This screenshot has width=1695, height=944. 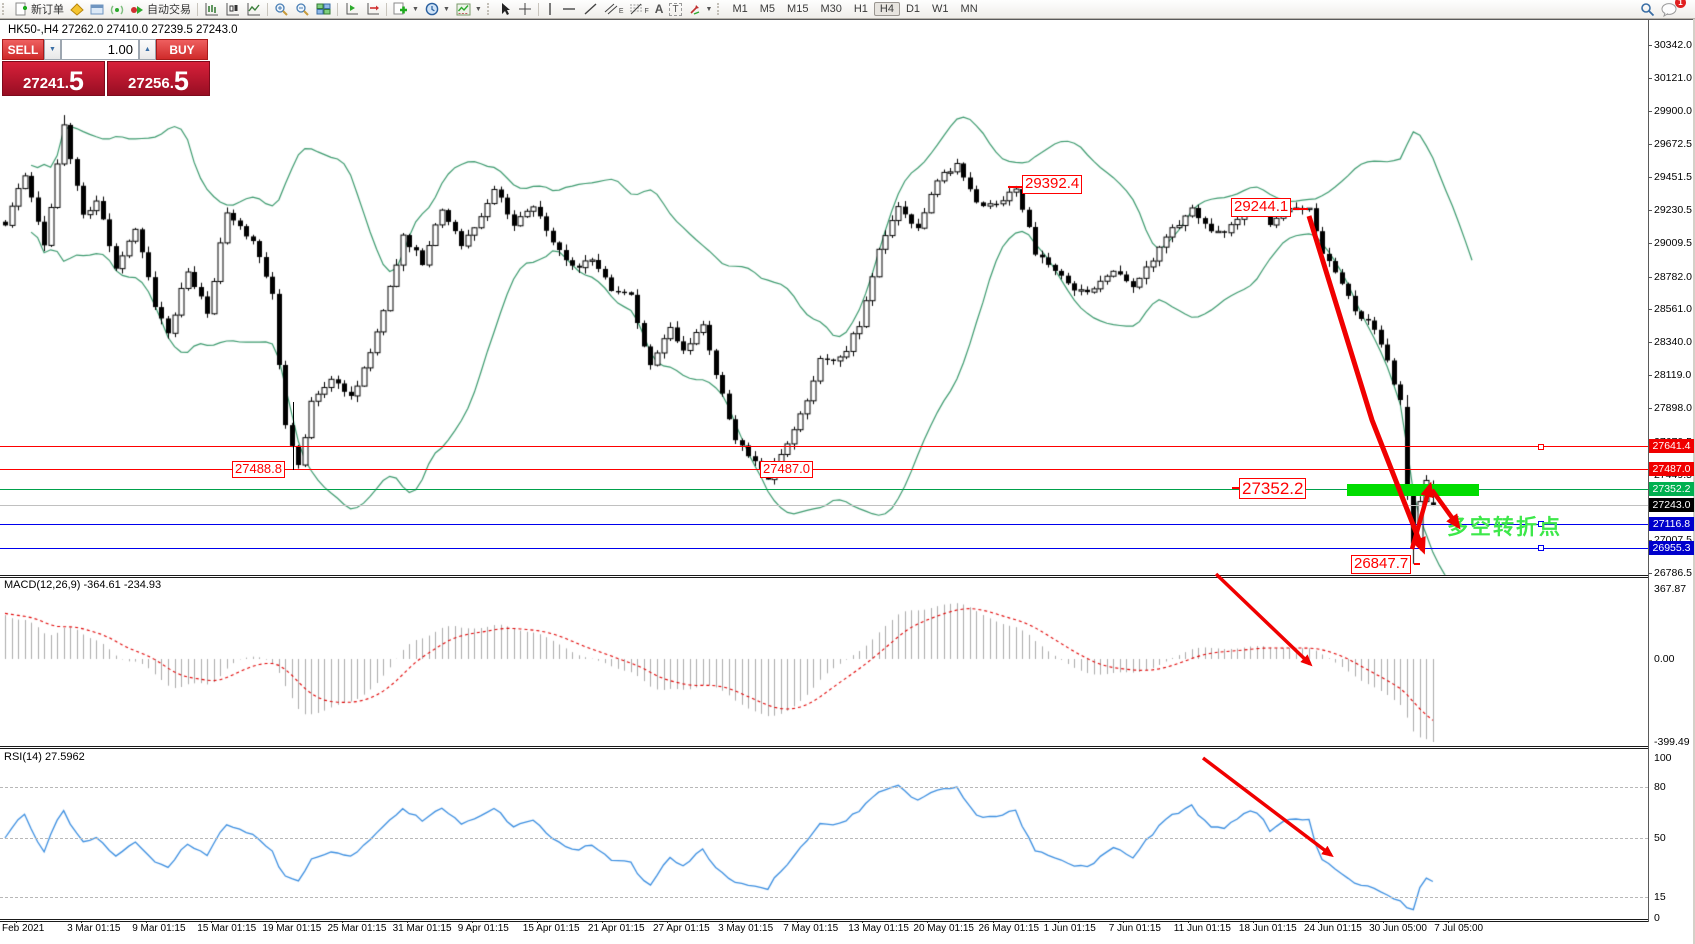 What do you see at coordinates (97, 9) in the screenshot?
I see `market-watch-button` at bounding box center [97, 9].